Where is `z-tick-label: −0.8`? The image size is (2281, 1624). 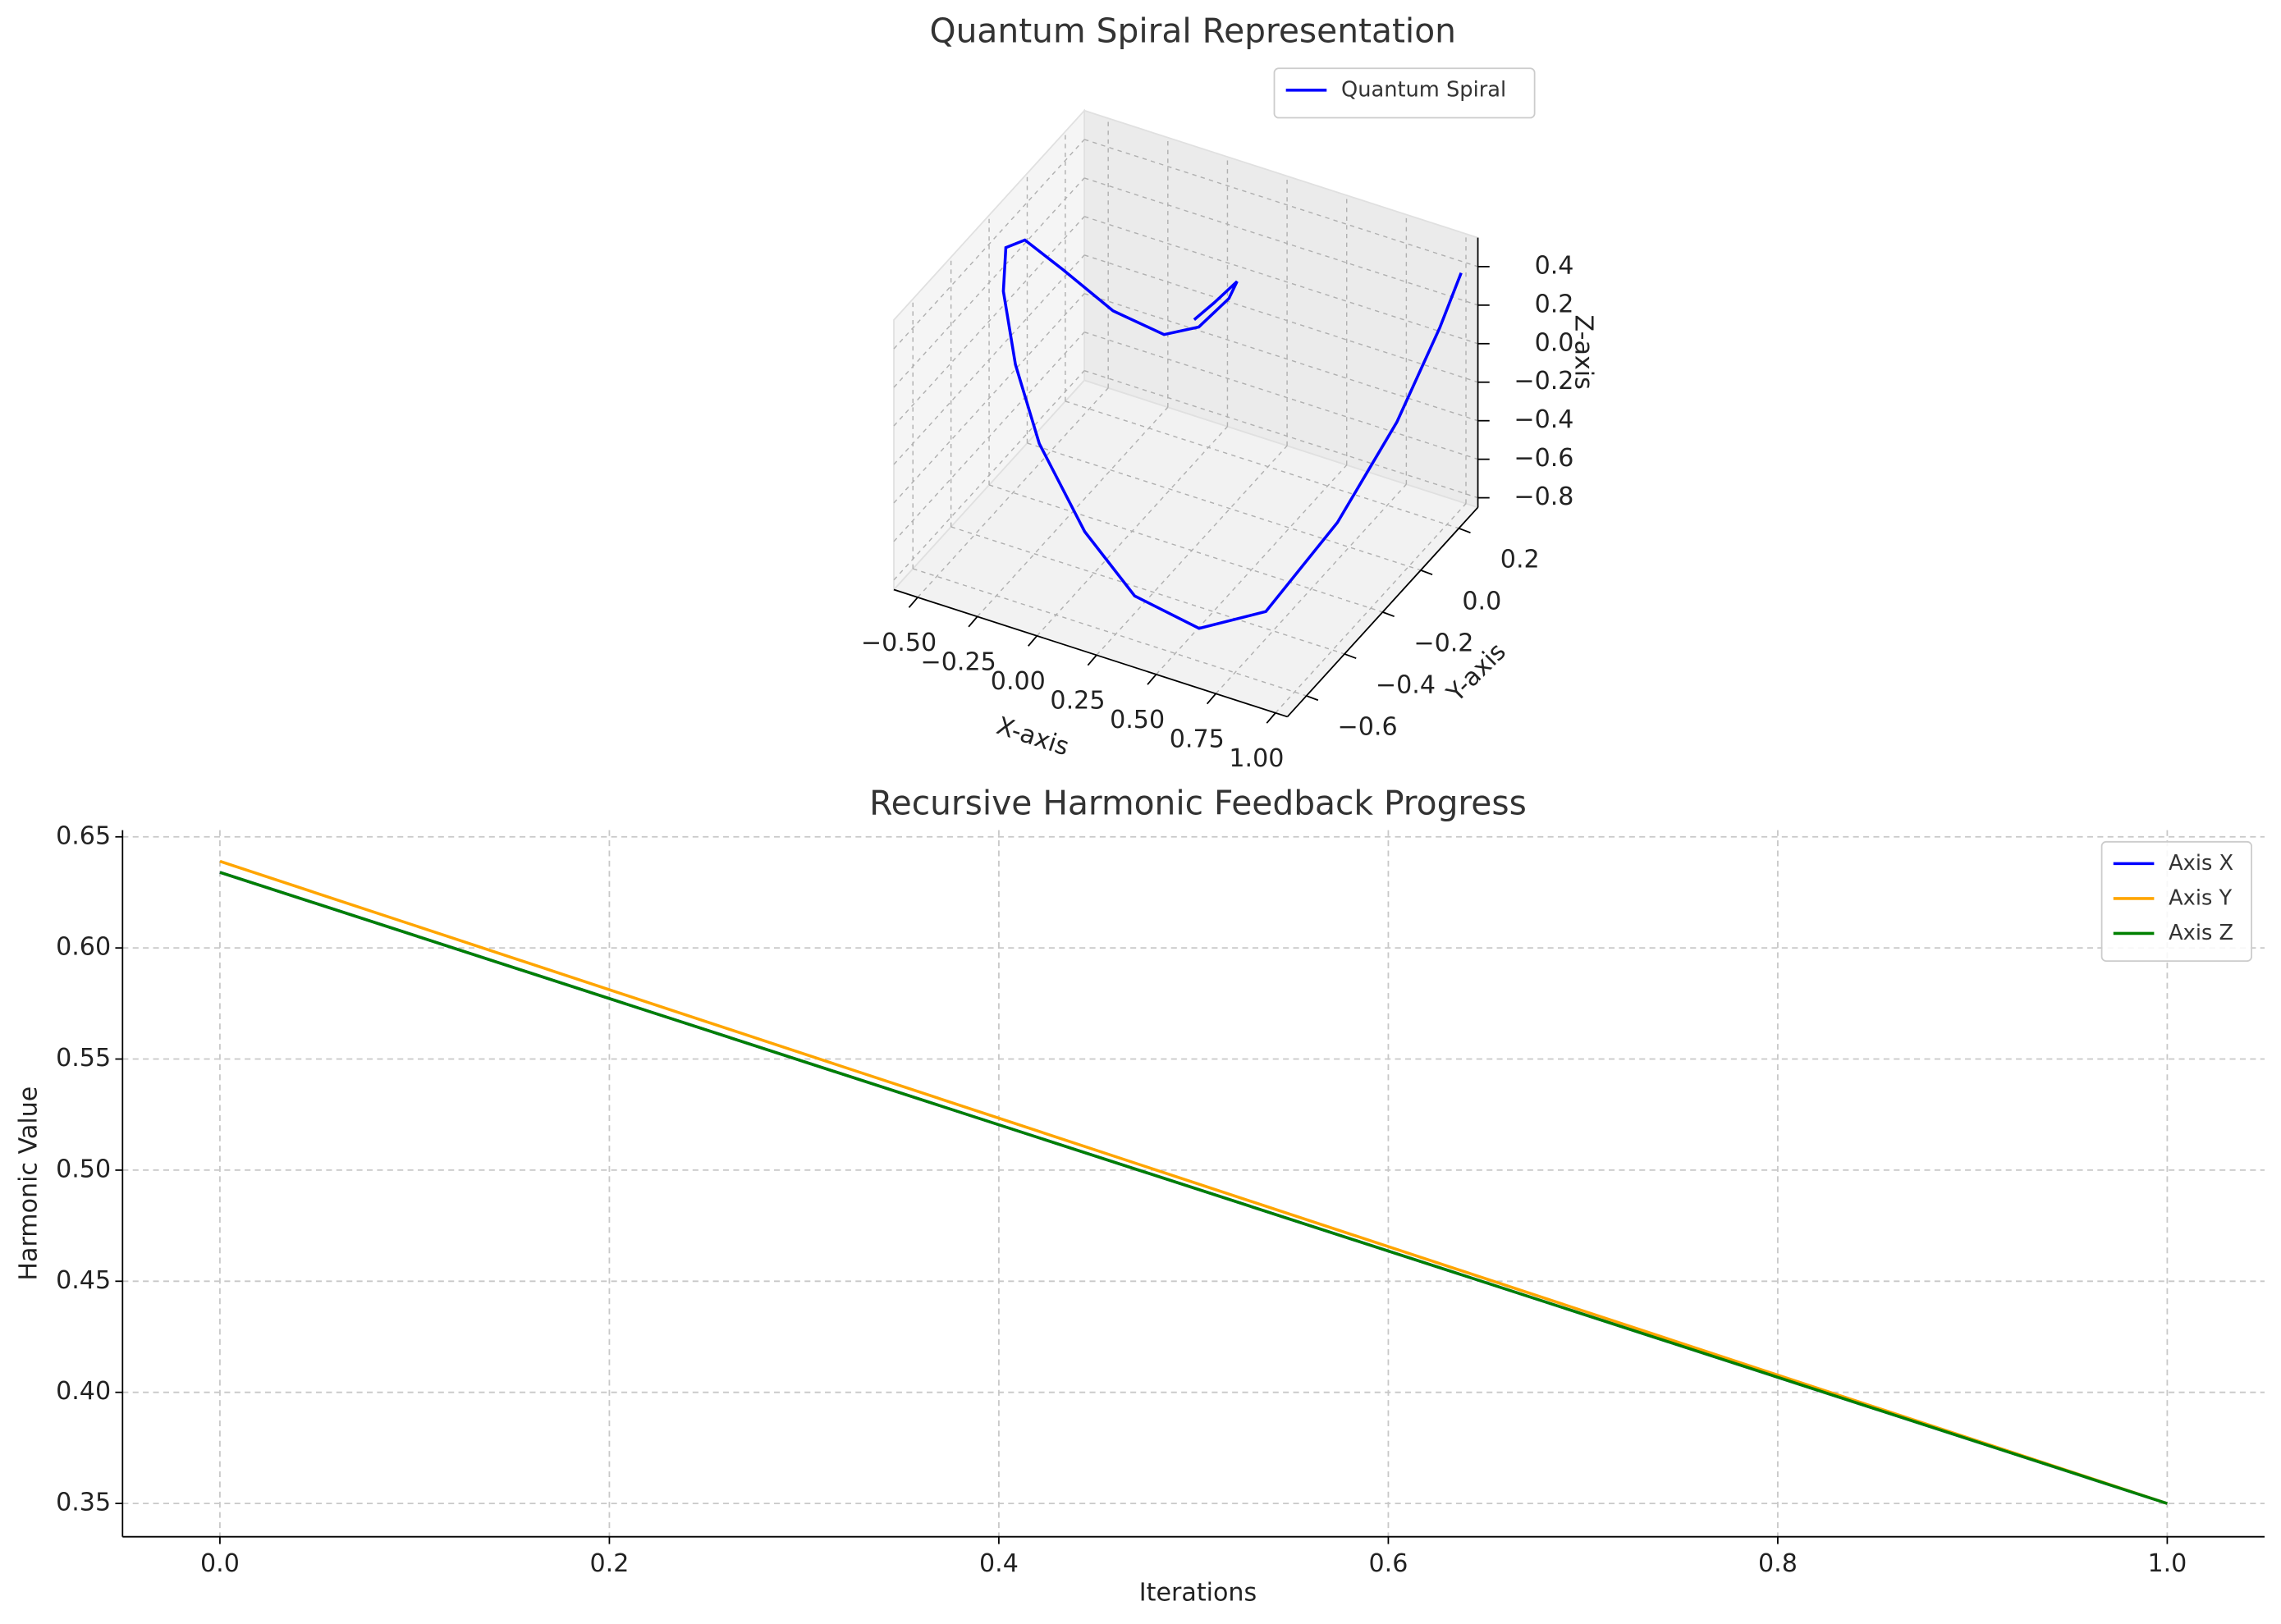
z-tick-label: −0.8 is located at coordinates (1543, 497).